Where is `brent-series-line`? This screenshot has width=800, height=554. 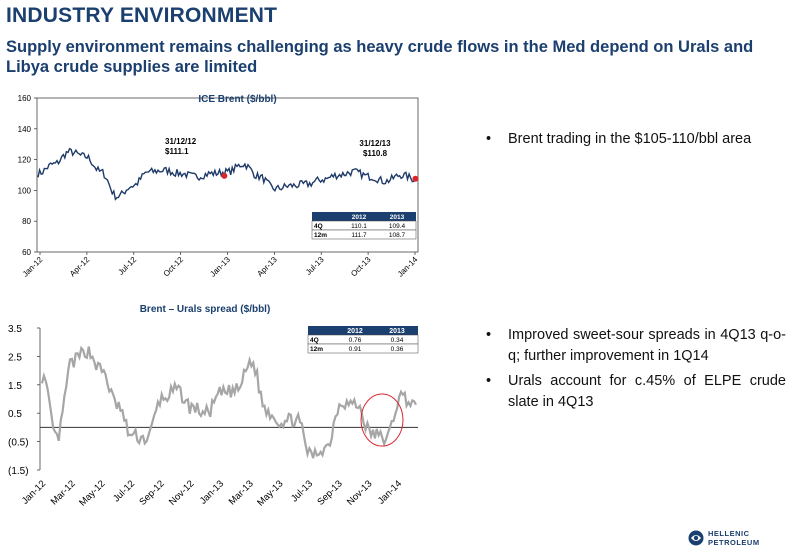
brent-series-line is located at coordinates (227, 174).